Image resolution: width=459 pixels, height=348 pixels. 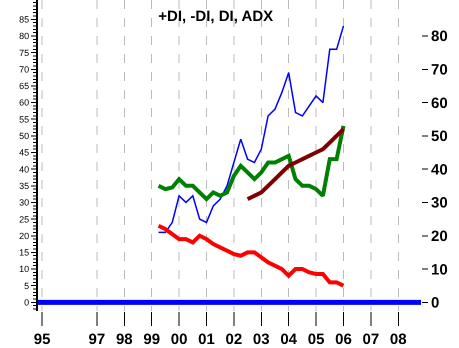 What do you see at coordinates (439, 203) in the screenshot?
I see `y2-tick-label: 30` at bounding box center [439, 203].